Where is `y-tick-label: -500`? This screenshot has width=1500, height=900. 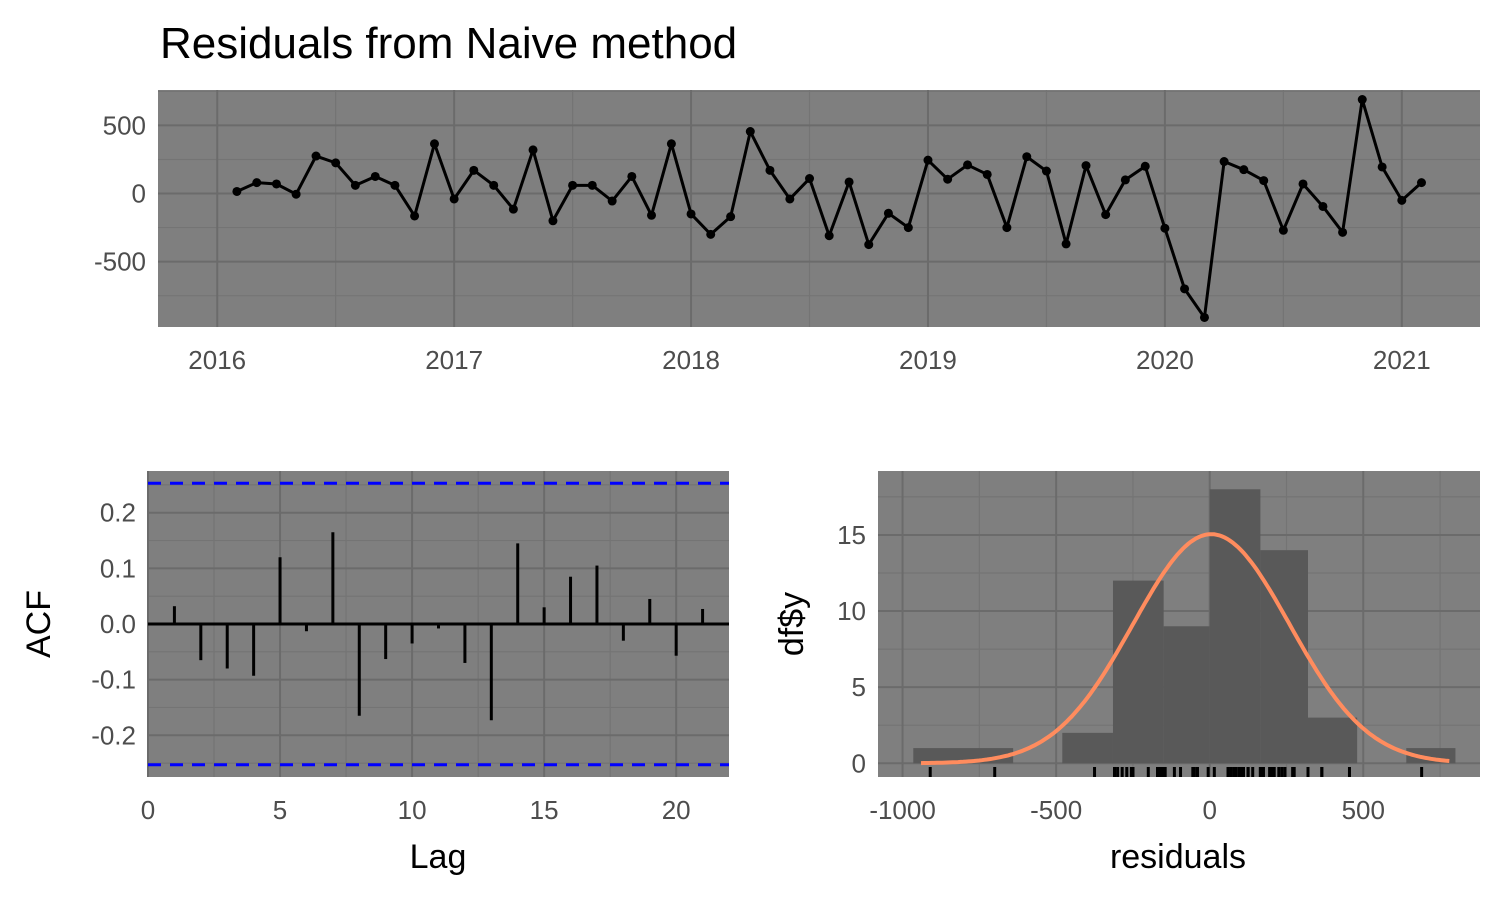
y-tick-label: -500 is located at coordinates (120, 262).